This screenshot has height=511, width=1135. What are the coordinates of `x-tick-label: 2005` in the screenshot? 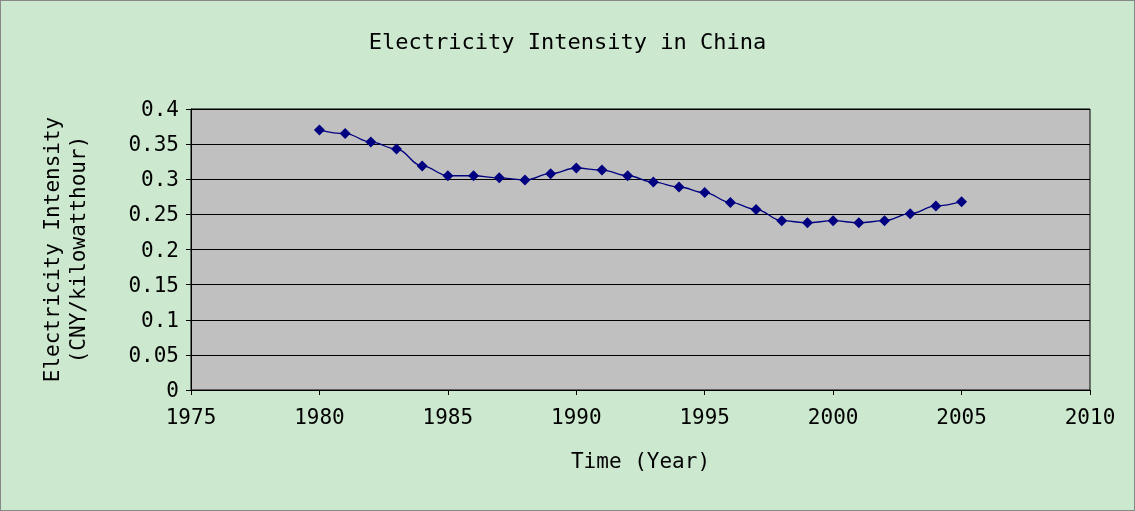 It's located at (961, 416).